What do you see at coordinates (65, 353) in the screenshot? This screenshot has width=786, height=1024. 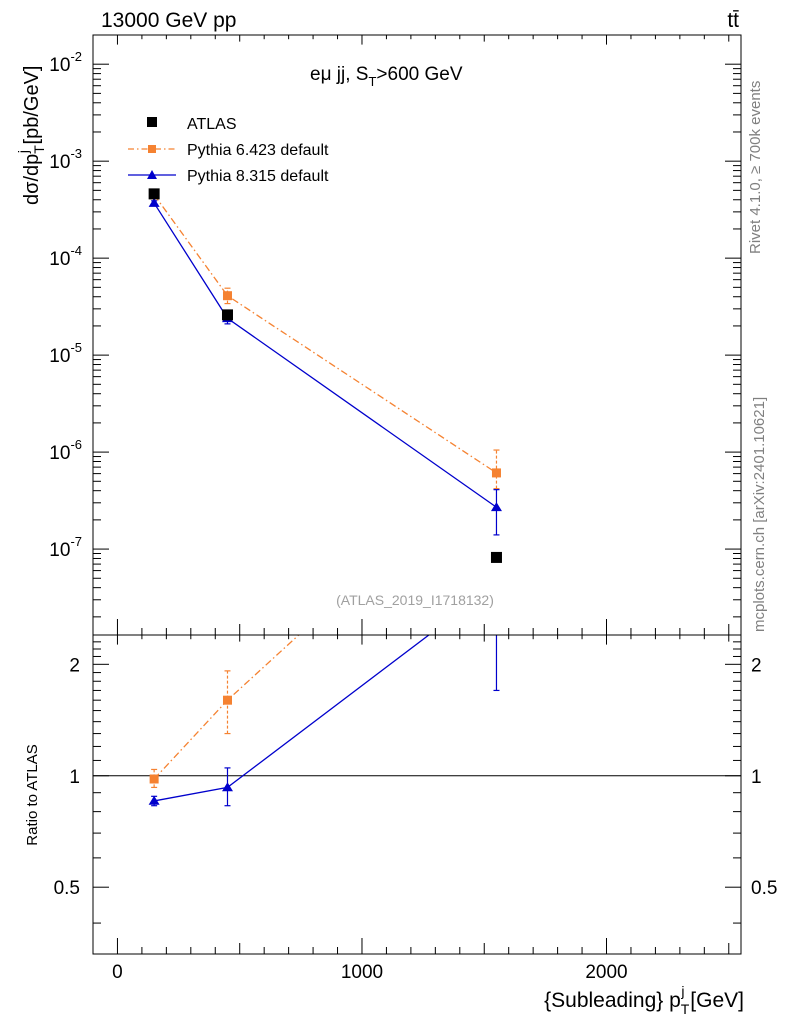 I see `y-tick-label-main: 10⁻⁵` at bounding box center [65, 353].